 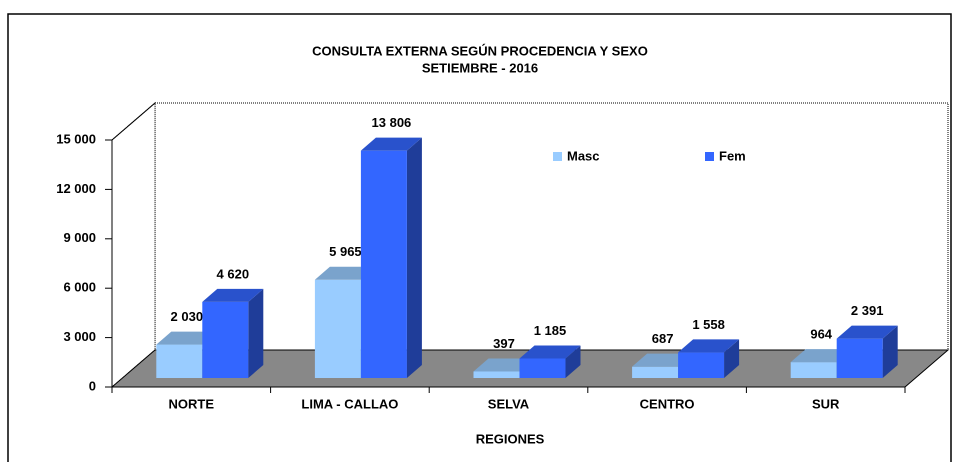 What do you see at coordinates (349, 403) in the screenshot?
I see `x-tick-label: LIMA - CALLAO` at bounding box center [349, 403].